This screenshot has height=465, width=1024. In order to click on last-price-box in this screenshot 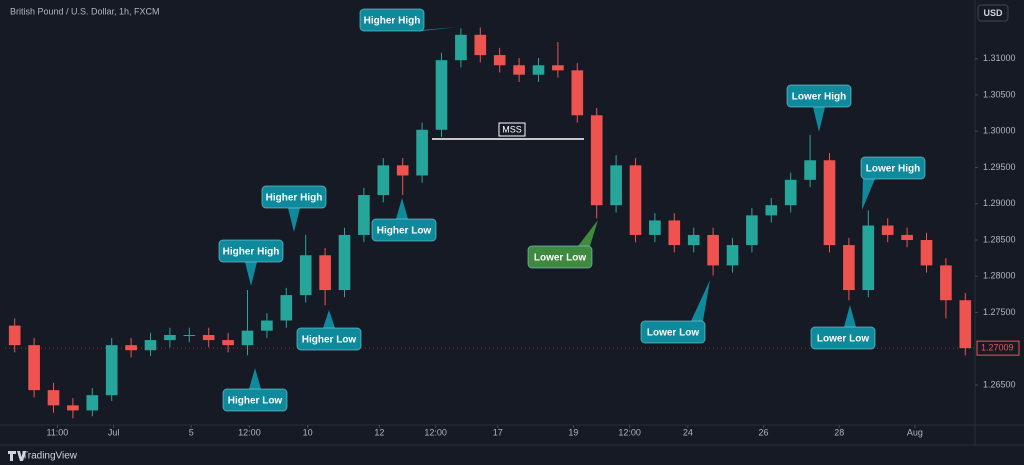, I will do `click(998, 348)`.